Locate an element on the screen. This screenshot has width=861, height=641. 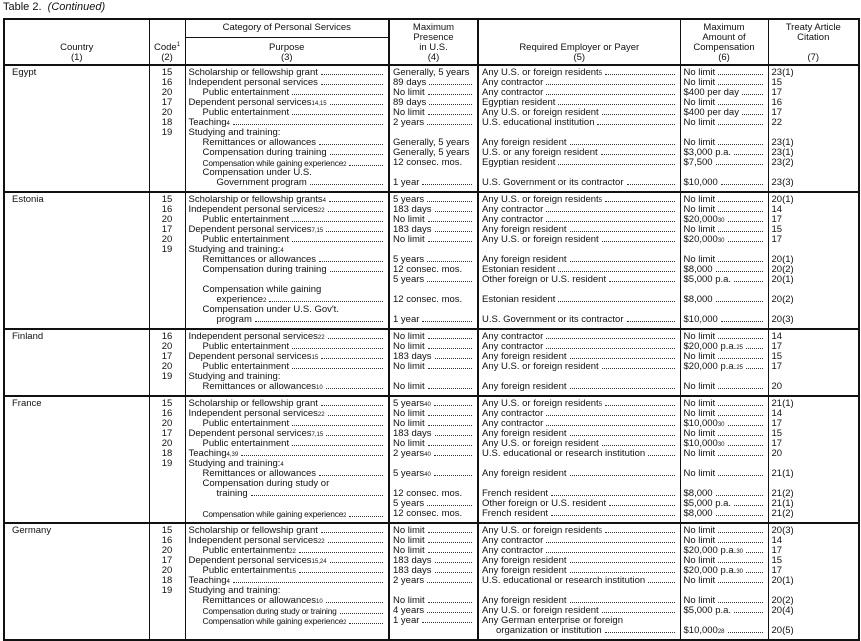
payer-cell-text: U.S. or any foreign resident is located at coordinates (540, 153).